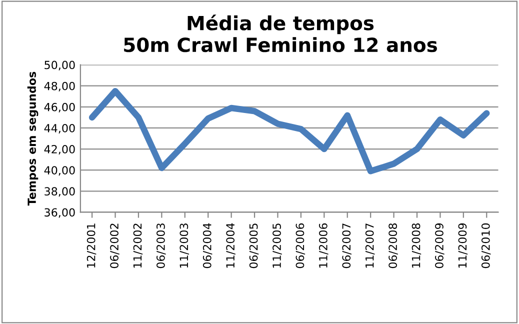 The width and height of the screenshot is (519, 324). What do you see at coordinates (254, 246) in the screenshot?
I see `x-tick-label: 06/2005` at bounding box center [254, 246].